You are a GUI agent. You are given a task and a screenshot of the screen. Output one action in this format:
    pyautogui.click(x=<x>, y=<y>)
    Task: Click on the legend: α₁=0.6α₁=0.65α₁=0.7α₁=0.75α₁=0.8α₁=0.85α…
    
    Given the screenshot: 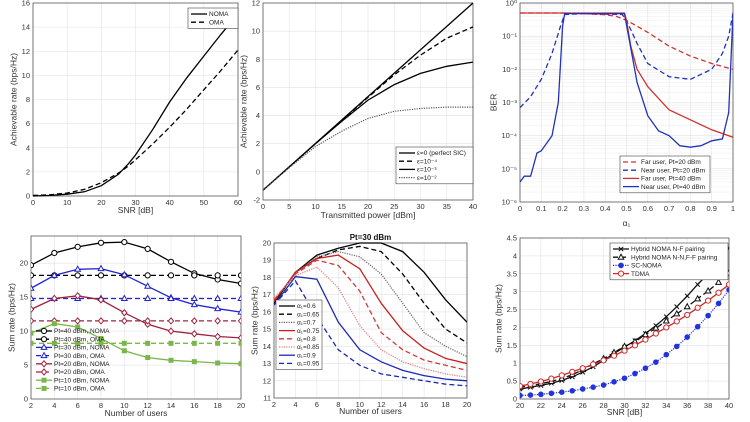 What is the action you would take?
    pyautogui.click(x=299, y=334)
    